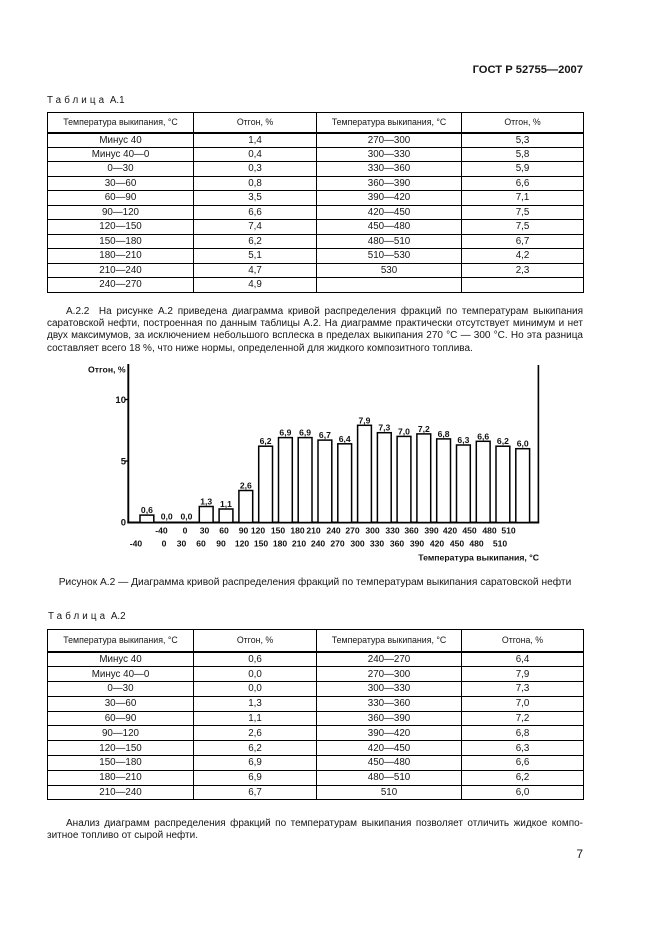  Describe the element at coordinates (246, 486) in the screenshot. I see `svg-text: 2,6` at that location.